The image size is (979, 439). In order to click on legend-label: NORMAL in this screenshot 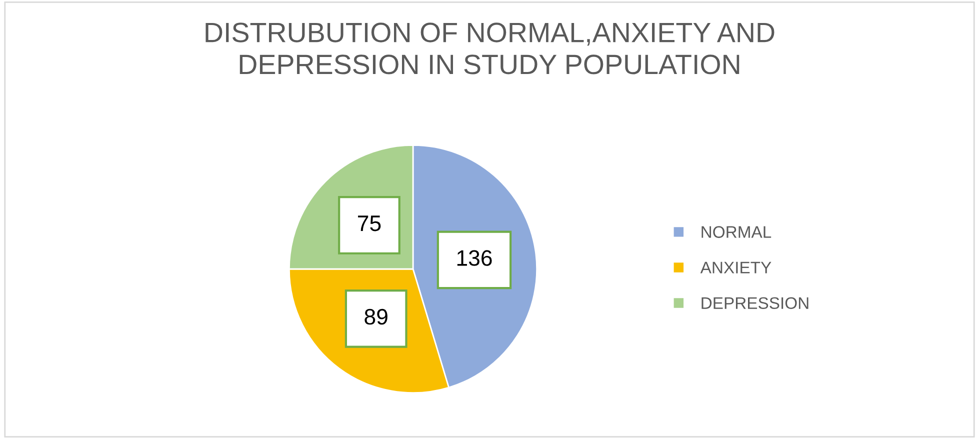, I will do `click(737, 232)`.